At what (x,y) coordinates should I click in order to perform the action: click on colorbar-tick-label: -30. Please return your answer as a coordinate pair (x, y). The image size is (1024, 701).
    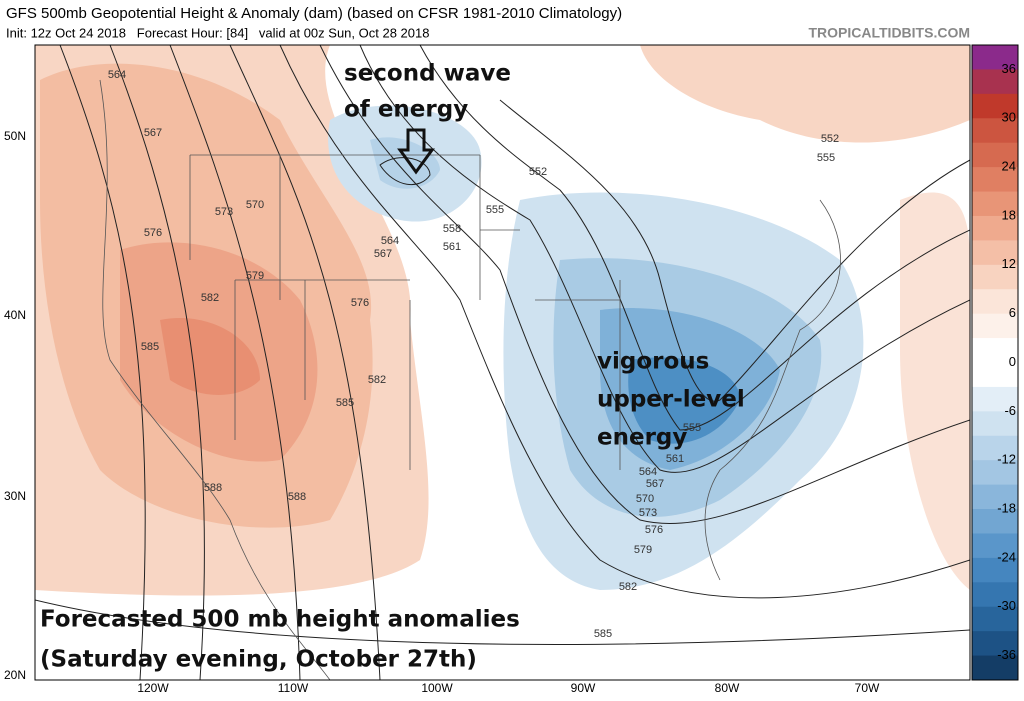
    Looking at the image, I should click on (1006, 605).